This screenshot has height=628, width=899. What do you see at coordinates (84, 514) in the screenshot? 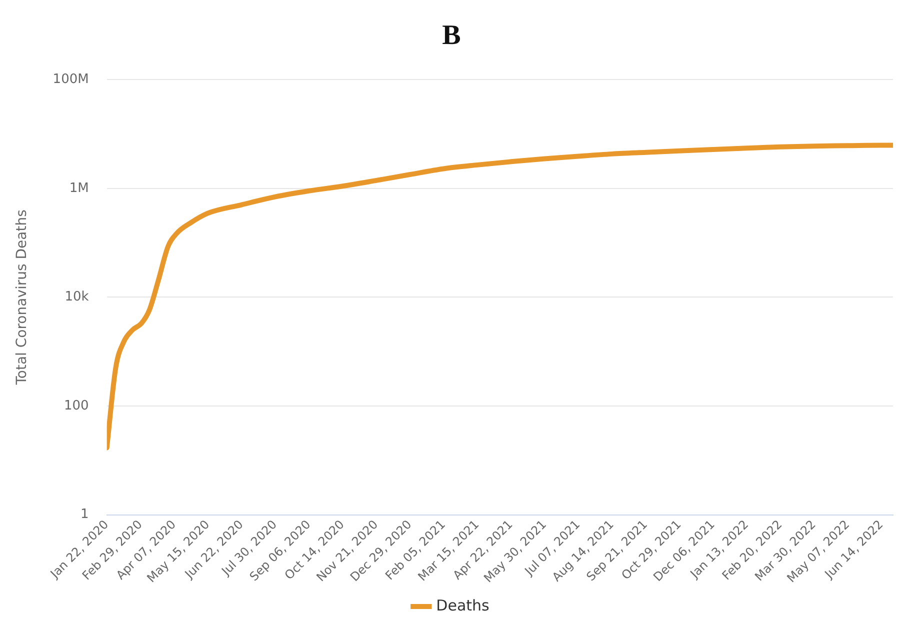
I see `y-tick-label: 1` at bounding box center [84, 514].